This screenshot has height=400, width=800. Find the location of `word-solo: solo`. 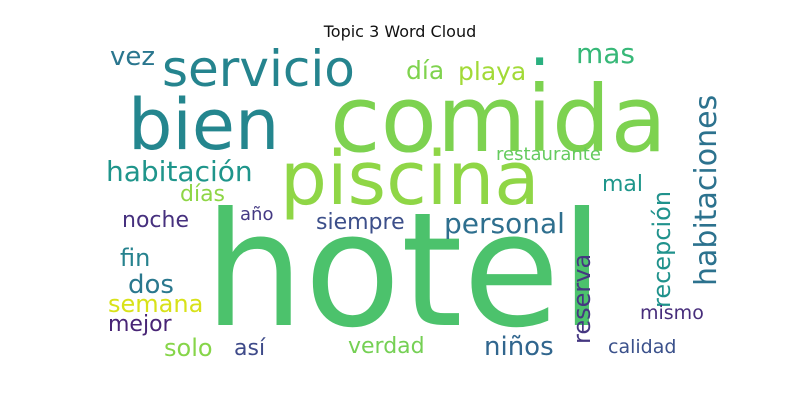

word-solo: solo is located at coordinates (188, 348).